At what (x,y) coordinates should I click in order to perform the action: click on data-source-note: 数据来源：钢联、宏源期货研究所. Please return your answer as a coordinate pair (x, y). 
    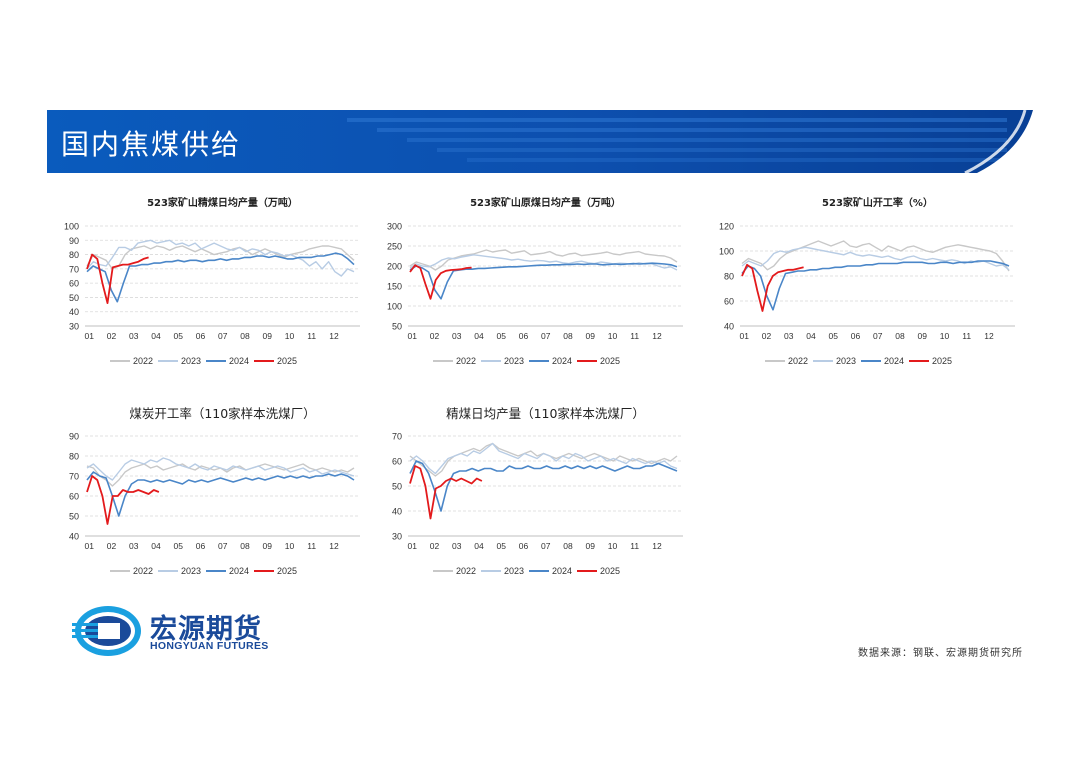
    Looking at the image, I should click on (940, 653).